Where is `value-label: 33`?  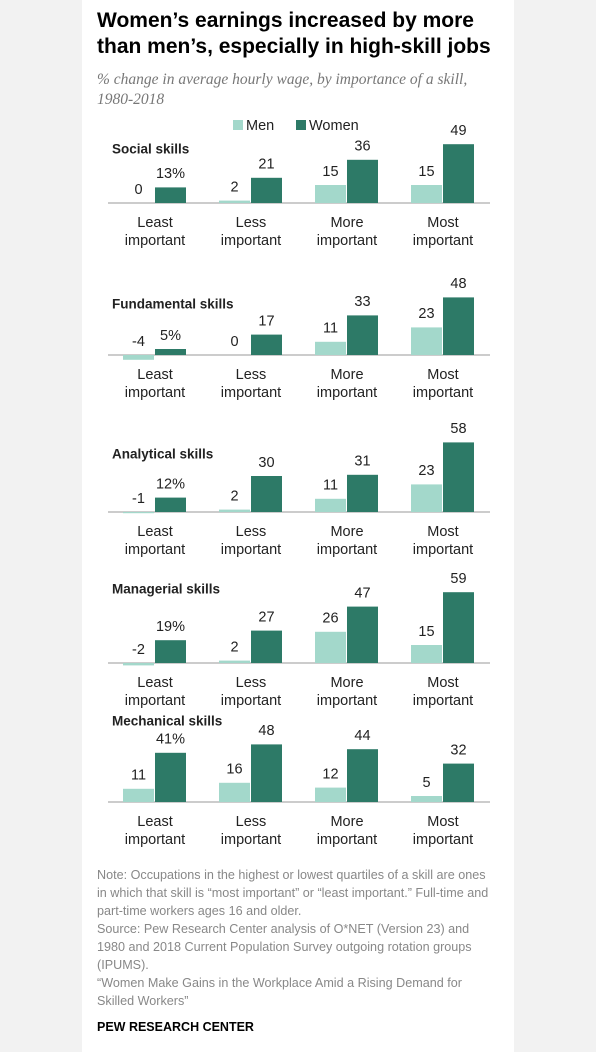
value-label: 33 is located at coordinates (362, 302).